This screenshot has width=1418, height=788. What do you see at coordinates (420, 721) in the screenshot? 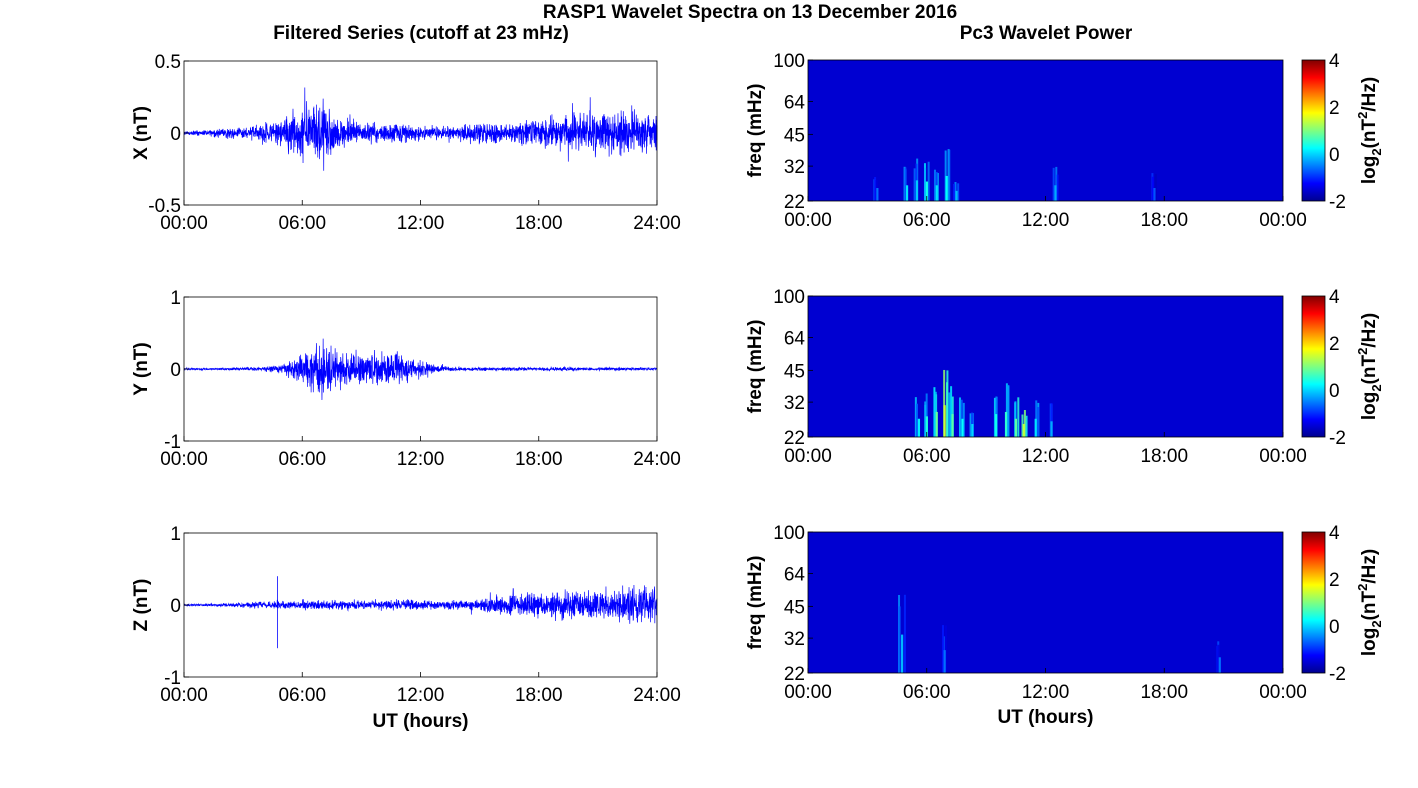
I see `x-axis-label: UT (hours)` at bounding box center [420, 721].